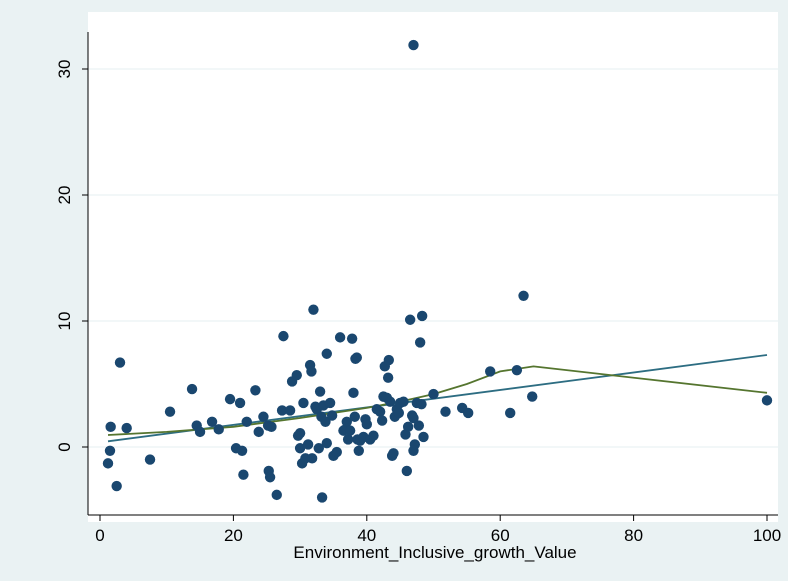 The height and width of the screenshot is (581, 788). Describe the element at coordinates (64, 446) in the screenshot. I see `y-tick-label: 0` at that location.